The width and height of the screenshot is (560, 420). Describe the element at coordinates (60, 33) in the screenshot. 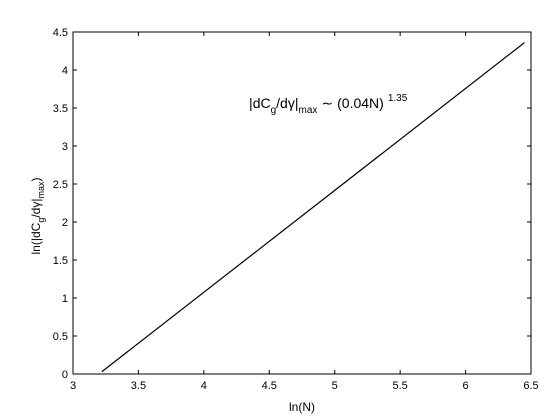

I see `y-tick-label: 4.5` at that location.